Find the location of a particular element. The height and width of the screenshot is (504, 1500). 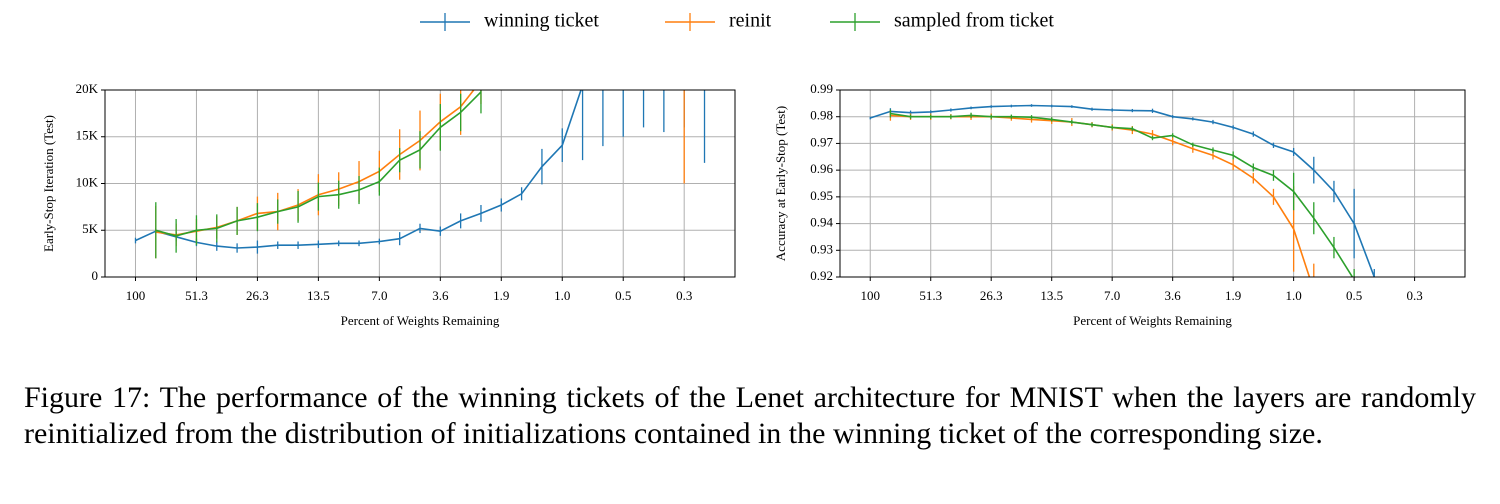

y-tick-label: 0.97 is located at coordinates (821, 141).